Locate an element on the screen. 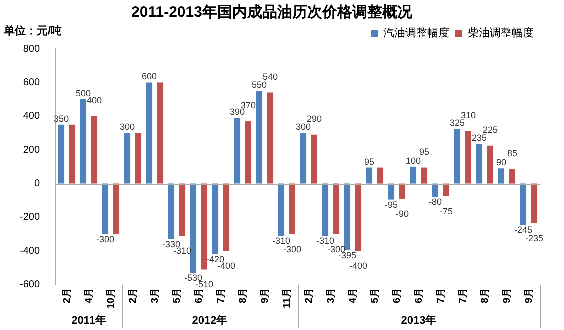  data-label: 100 is located at coordinates (414, 161).